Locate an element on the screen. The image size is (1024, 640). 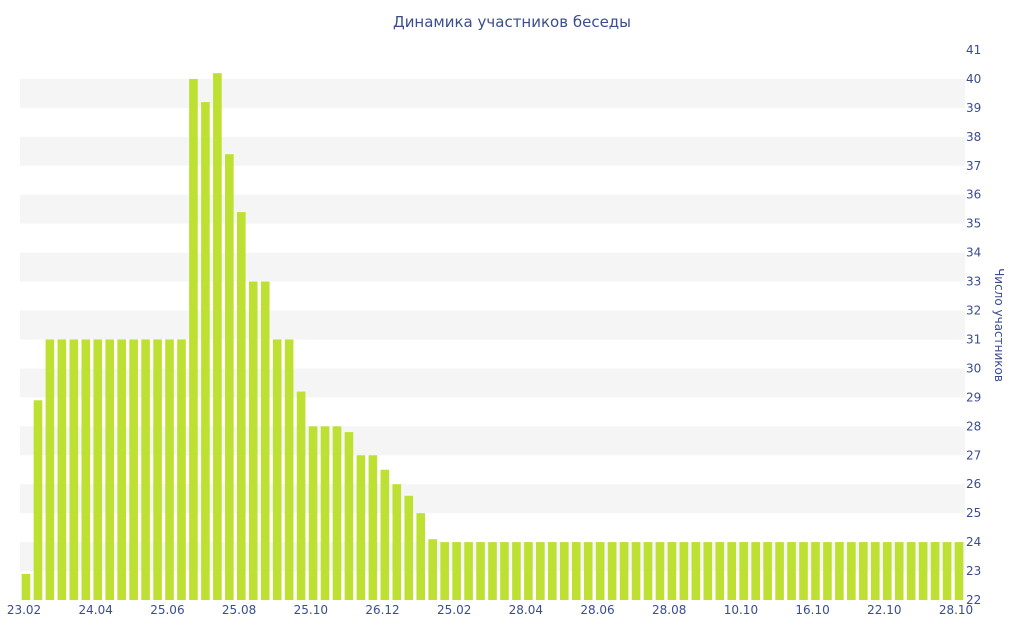
x-tick-label: 28.08 is located at coordinates (669, 610).